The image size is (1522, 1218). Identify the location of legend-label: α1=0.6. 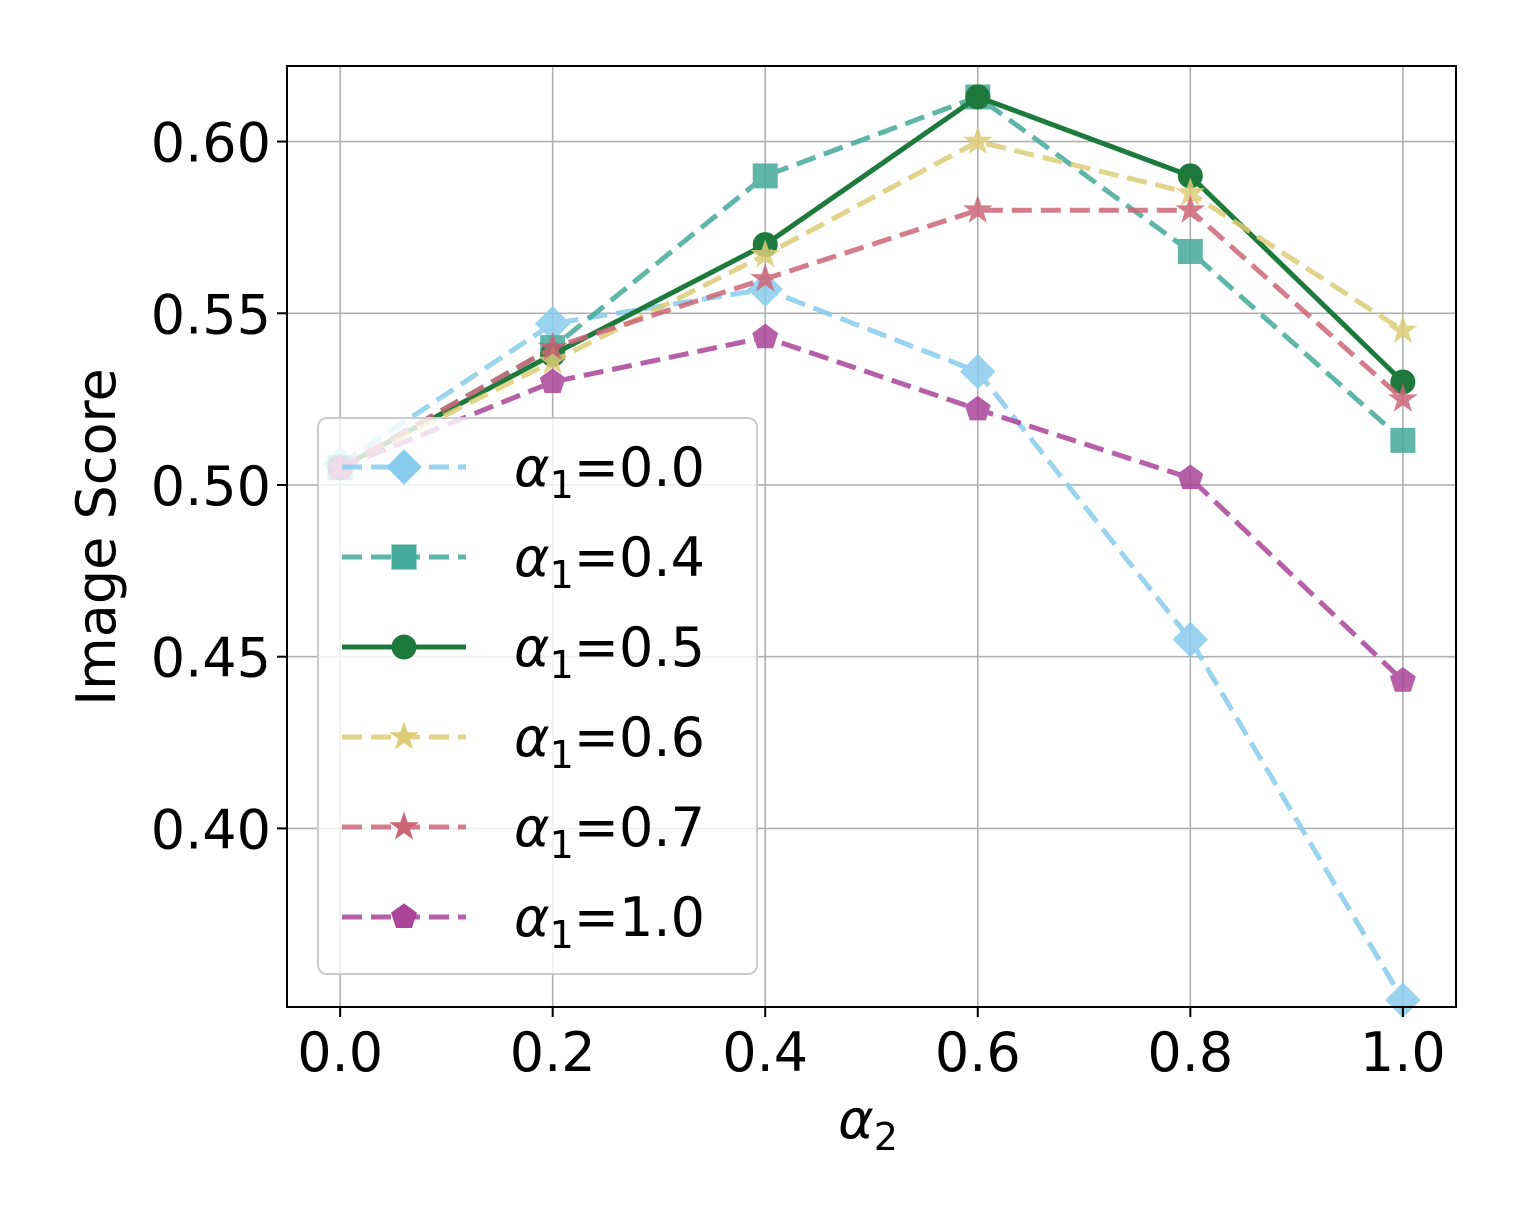
(609, 741).